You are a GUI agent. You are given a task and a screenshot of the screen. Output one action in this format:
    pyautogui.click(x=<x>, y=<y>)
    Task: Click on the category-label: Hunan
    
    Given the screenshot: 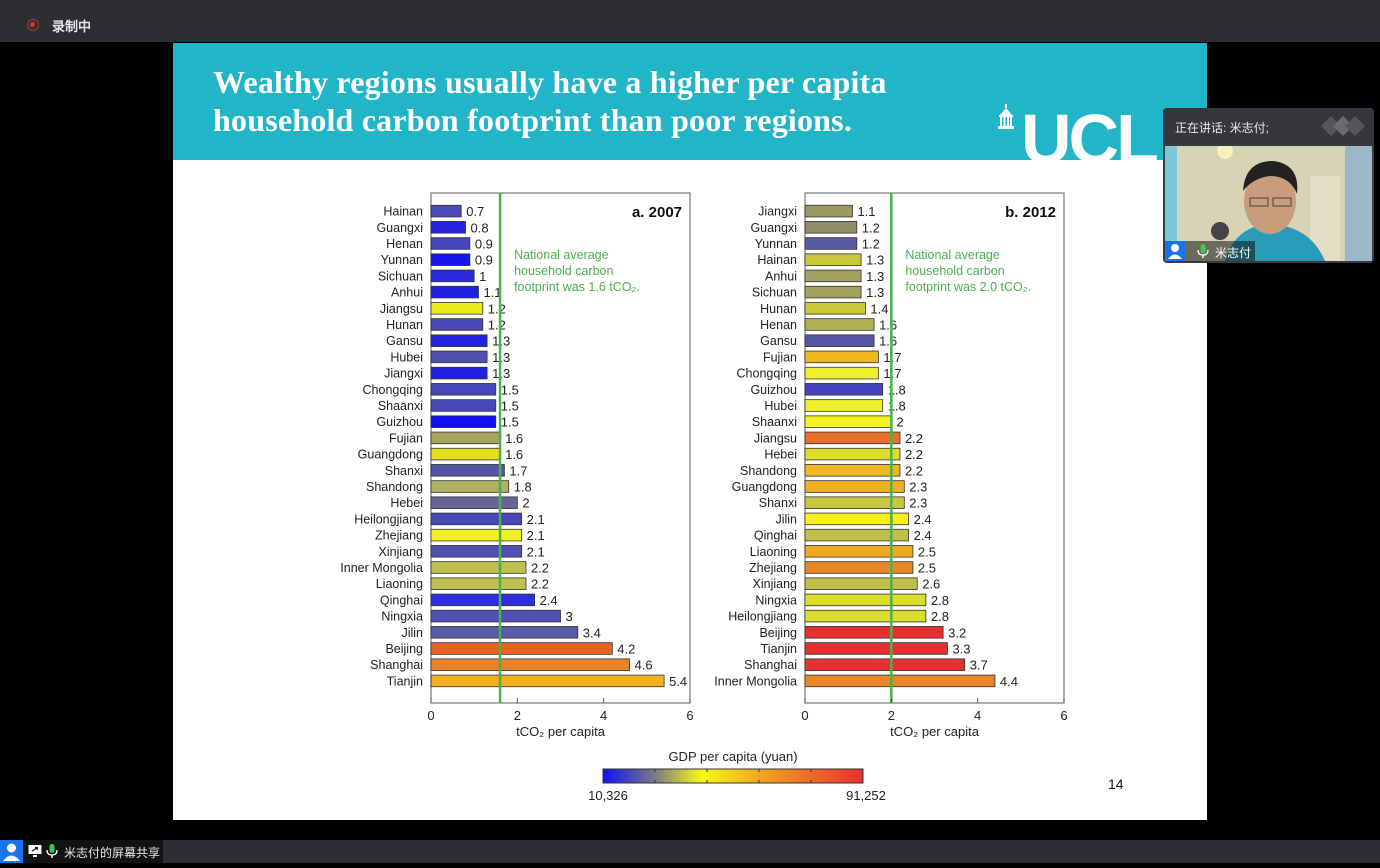 What is the action you would take?
    pyautogui.click(x=404, y=325)
    